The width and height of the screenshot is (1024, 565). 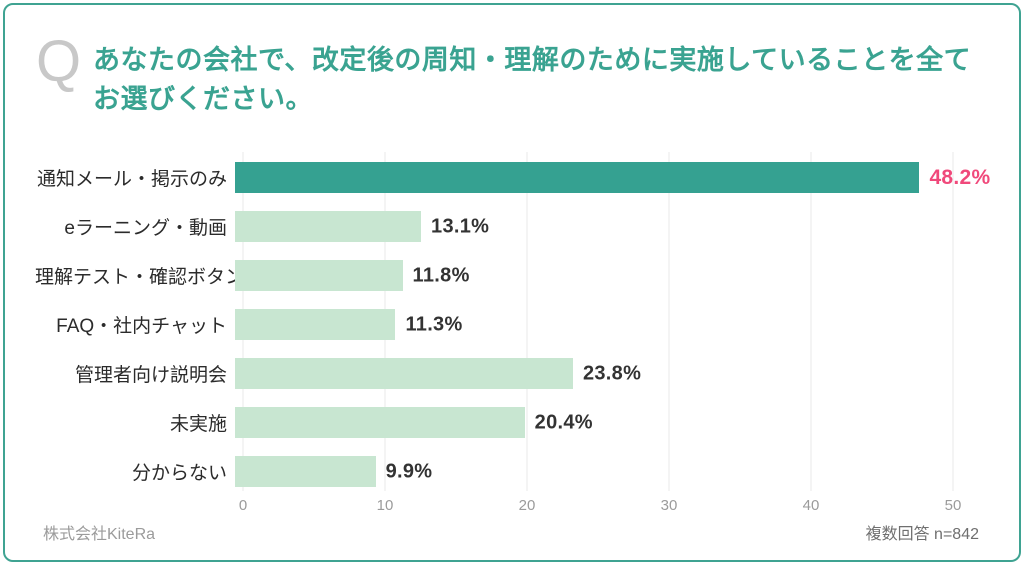 I want to click on bar-track: 11.3%, so click(x=590, y=324).